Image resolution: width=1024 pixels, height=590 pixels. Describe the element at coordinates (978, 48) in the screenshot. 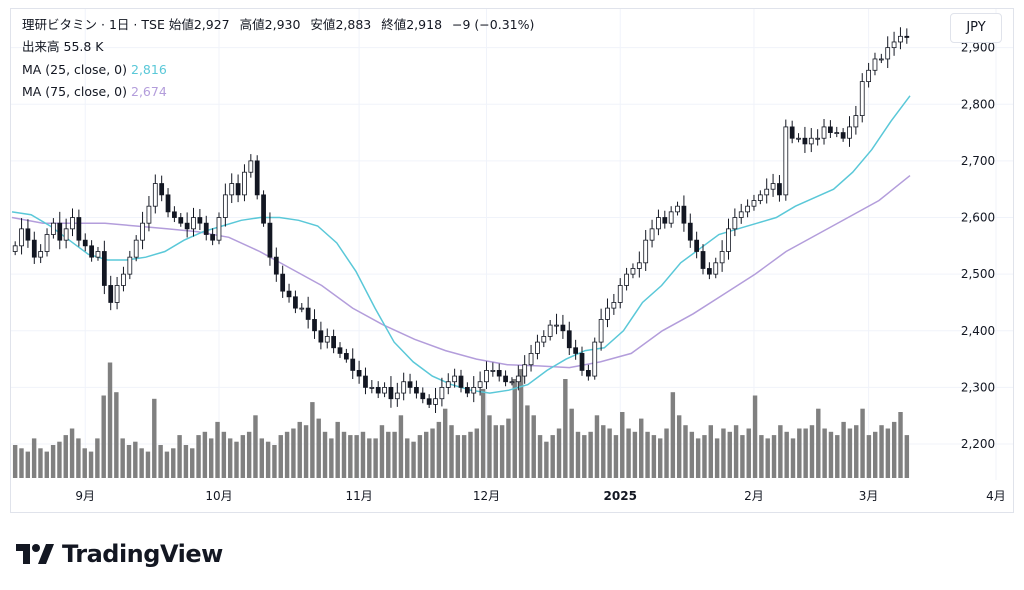

I see `y-axis-tick-label: 2,900` at that location.